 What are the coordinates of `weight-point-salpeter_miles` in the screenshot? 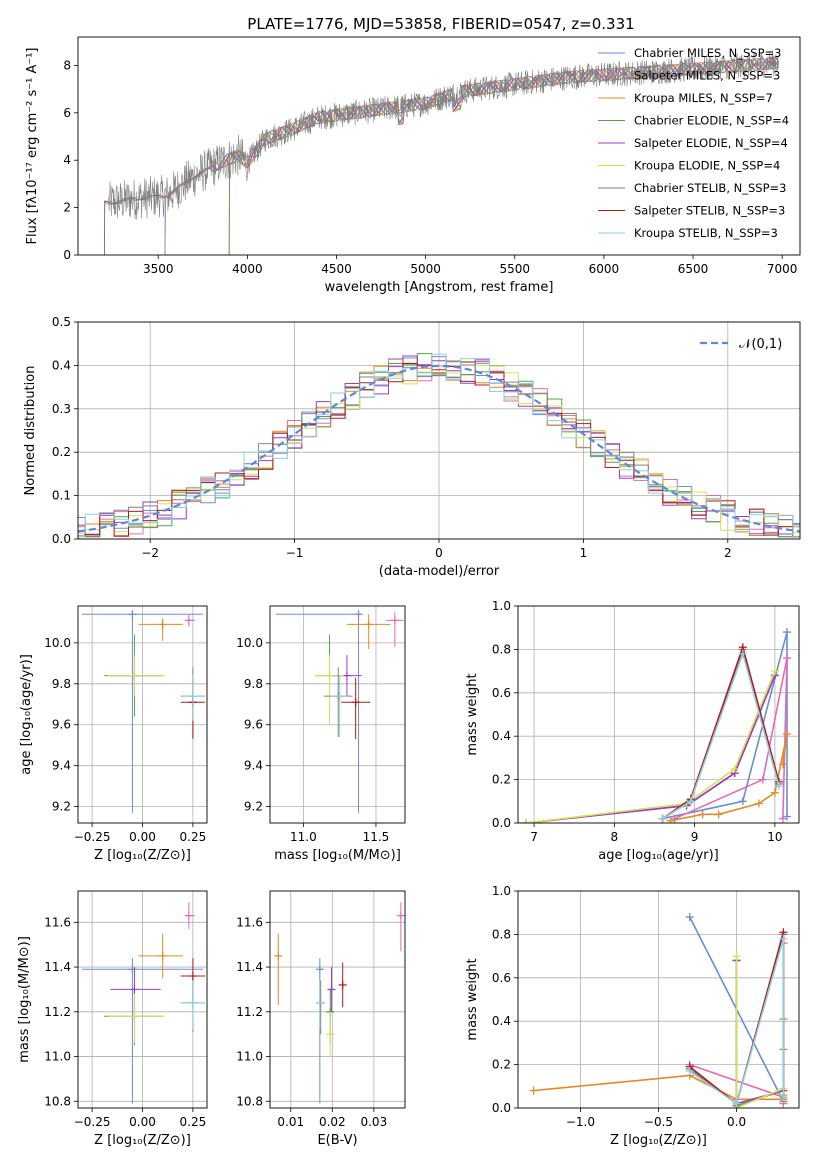 It's located at (762, 779).